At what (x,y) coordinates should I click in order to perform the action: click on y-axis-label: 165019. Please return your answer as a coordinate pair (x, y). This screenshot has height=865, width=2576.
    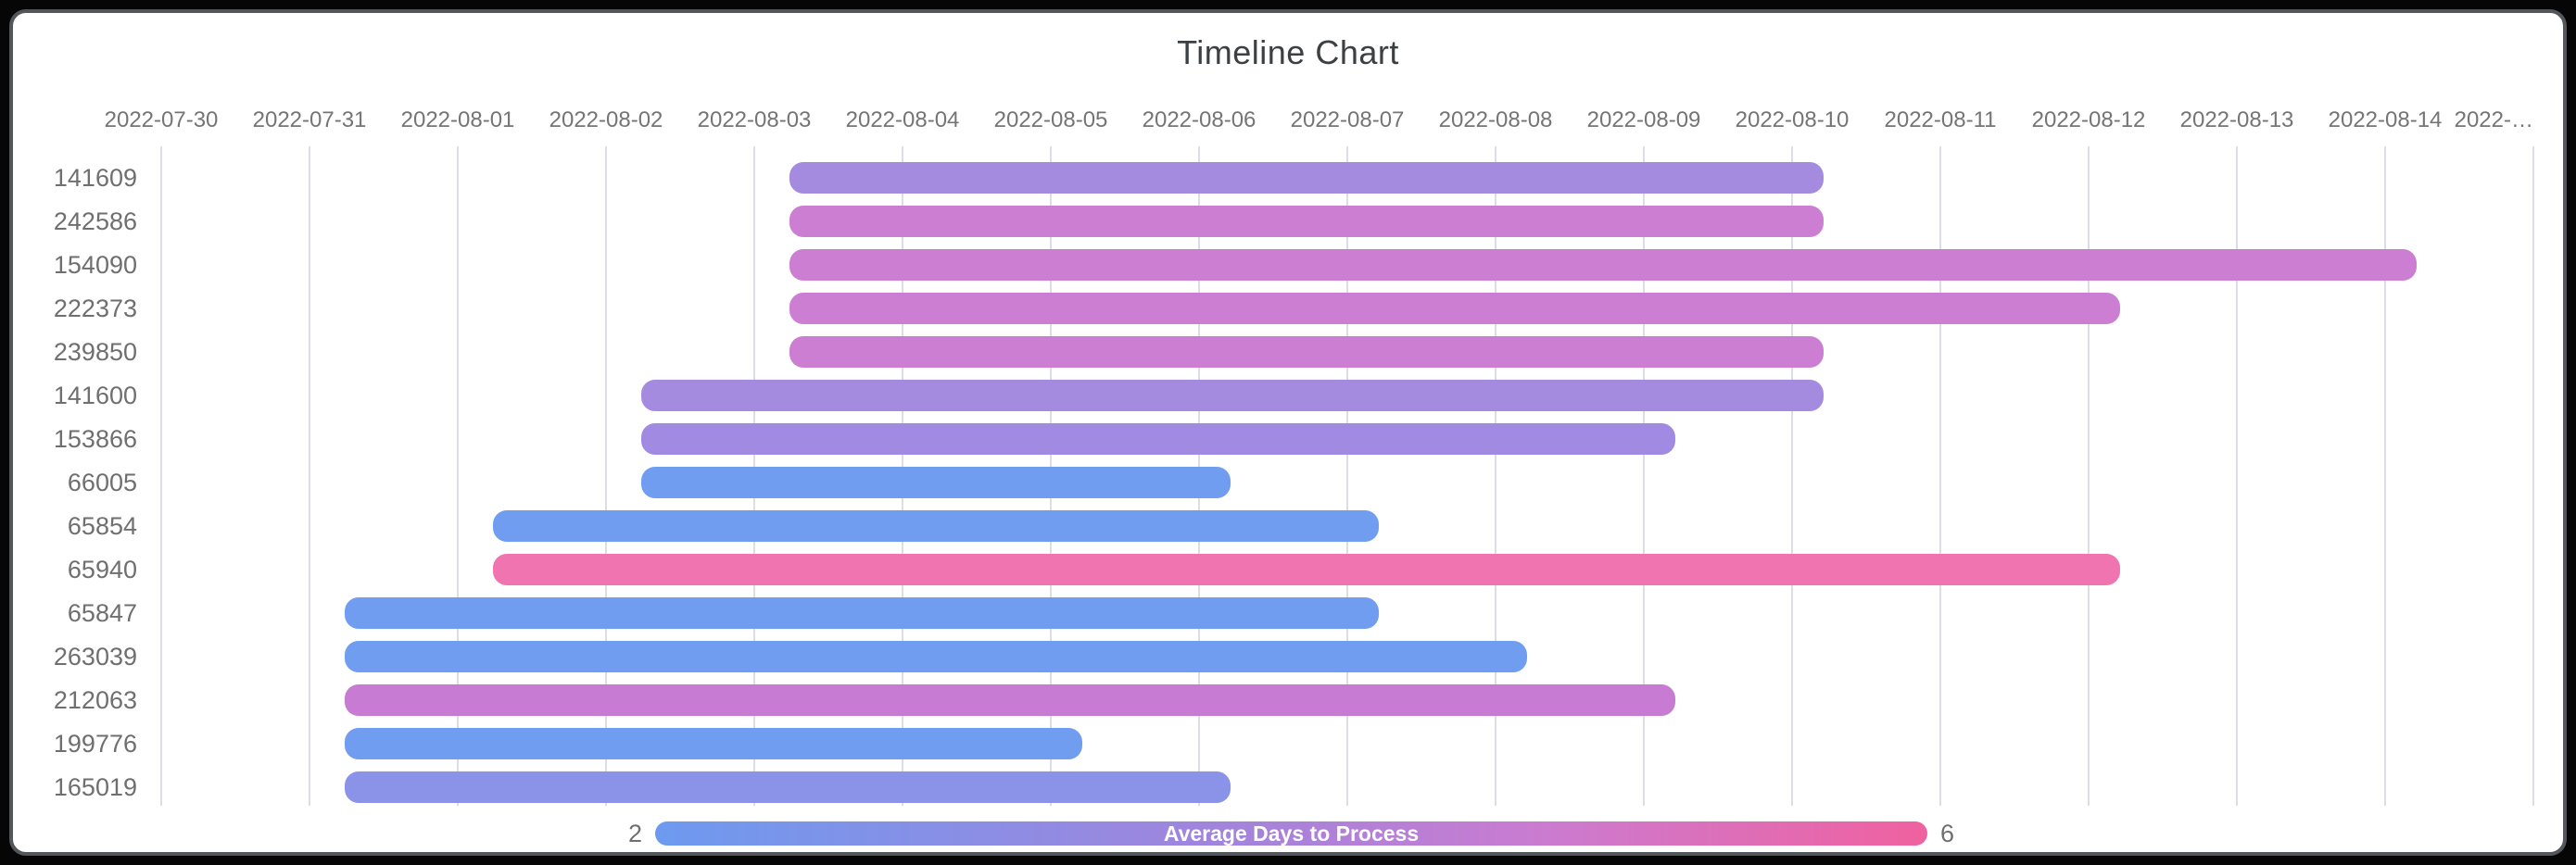
    Looking at the image, I should click on (95, 787).